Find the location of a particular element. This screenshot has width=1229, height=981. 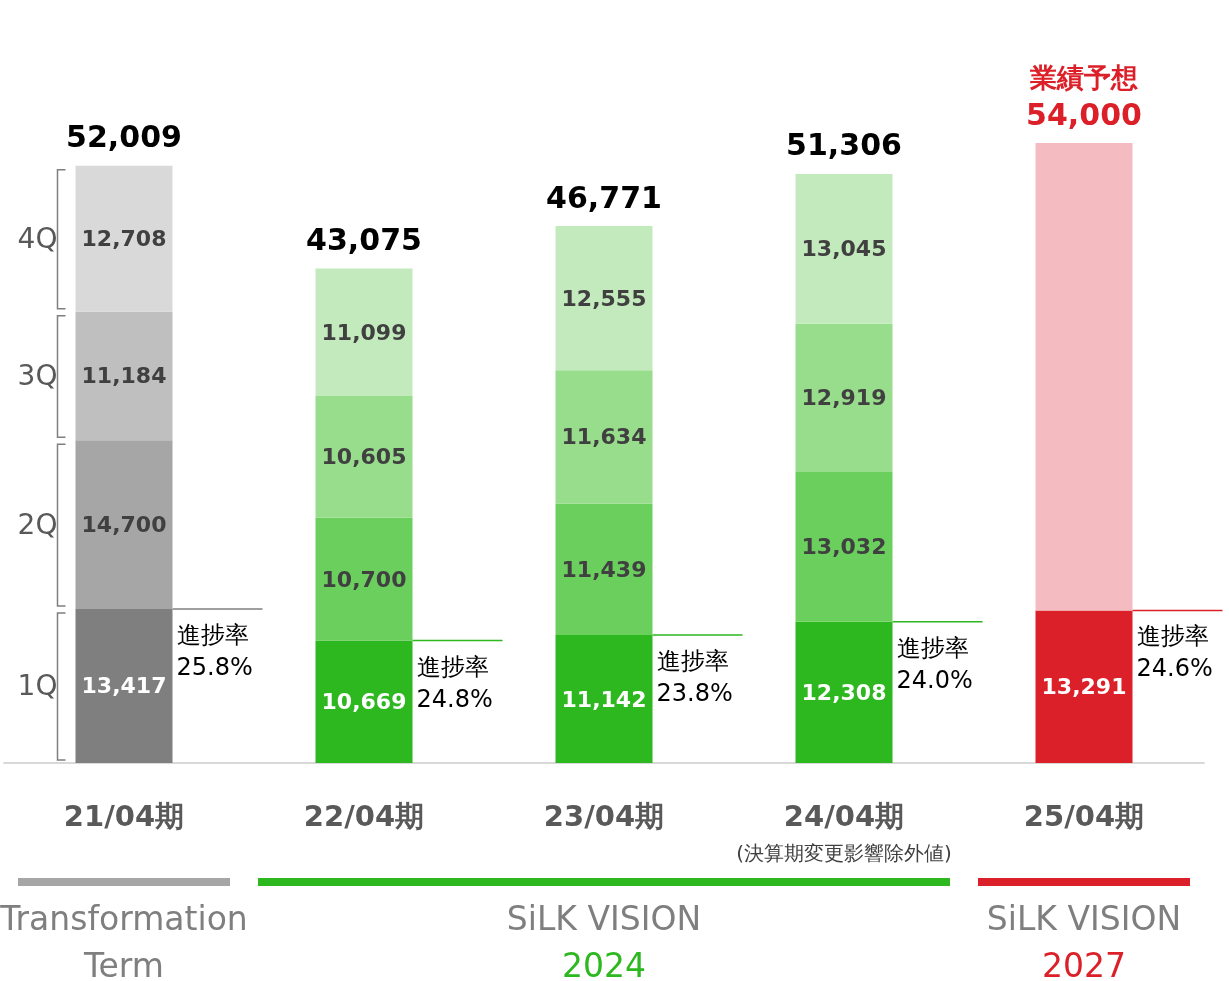

total-label: 54,000 is located at coordinates (1084, 114).